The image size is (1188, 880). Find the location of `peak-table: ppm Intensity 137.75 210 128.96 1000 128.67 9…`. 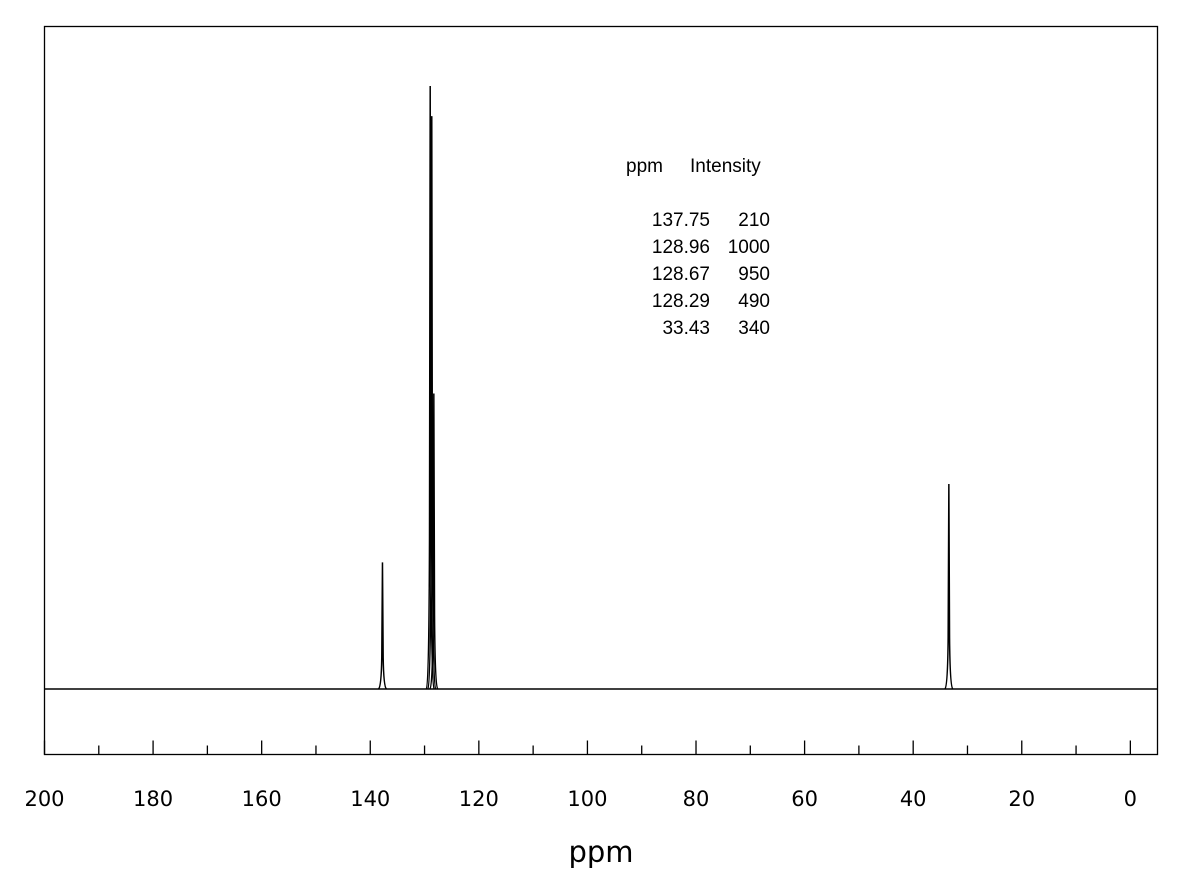

peak-table: ppm Intensity 137.75 210 128.96 1000 128.67 9… is located at coordinates (698, 247).